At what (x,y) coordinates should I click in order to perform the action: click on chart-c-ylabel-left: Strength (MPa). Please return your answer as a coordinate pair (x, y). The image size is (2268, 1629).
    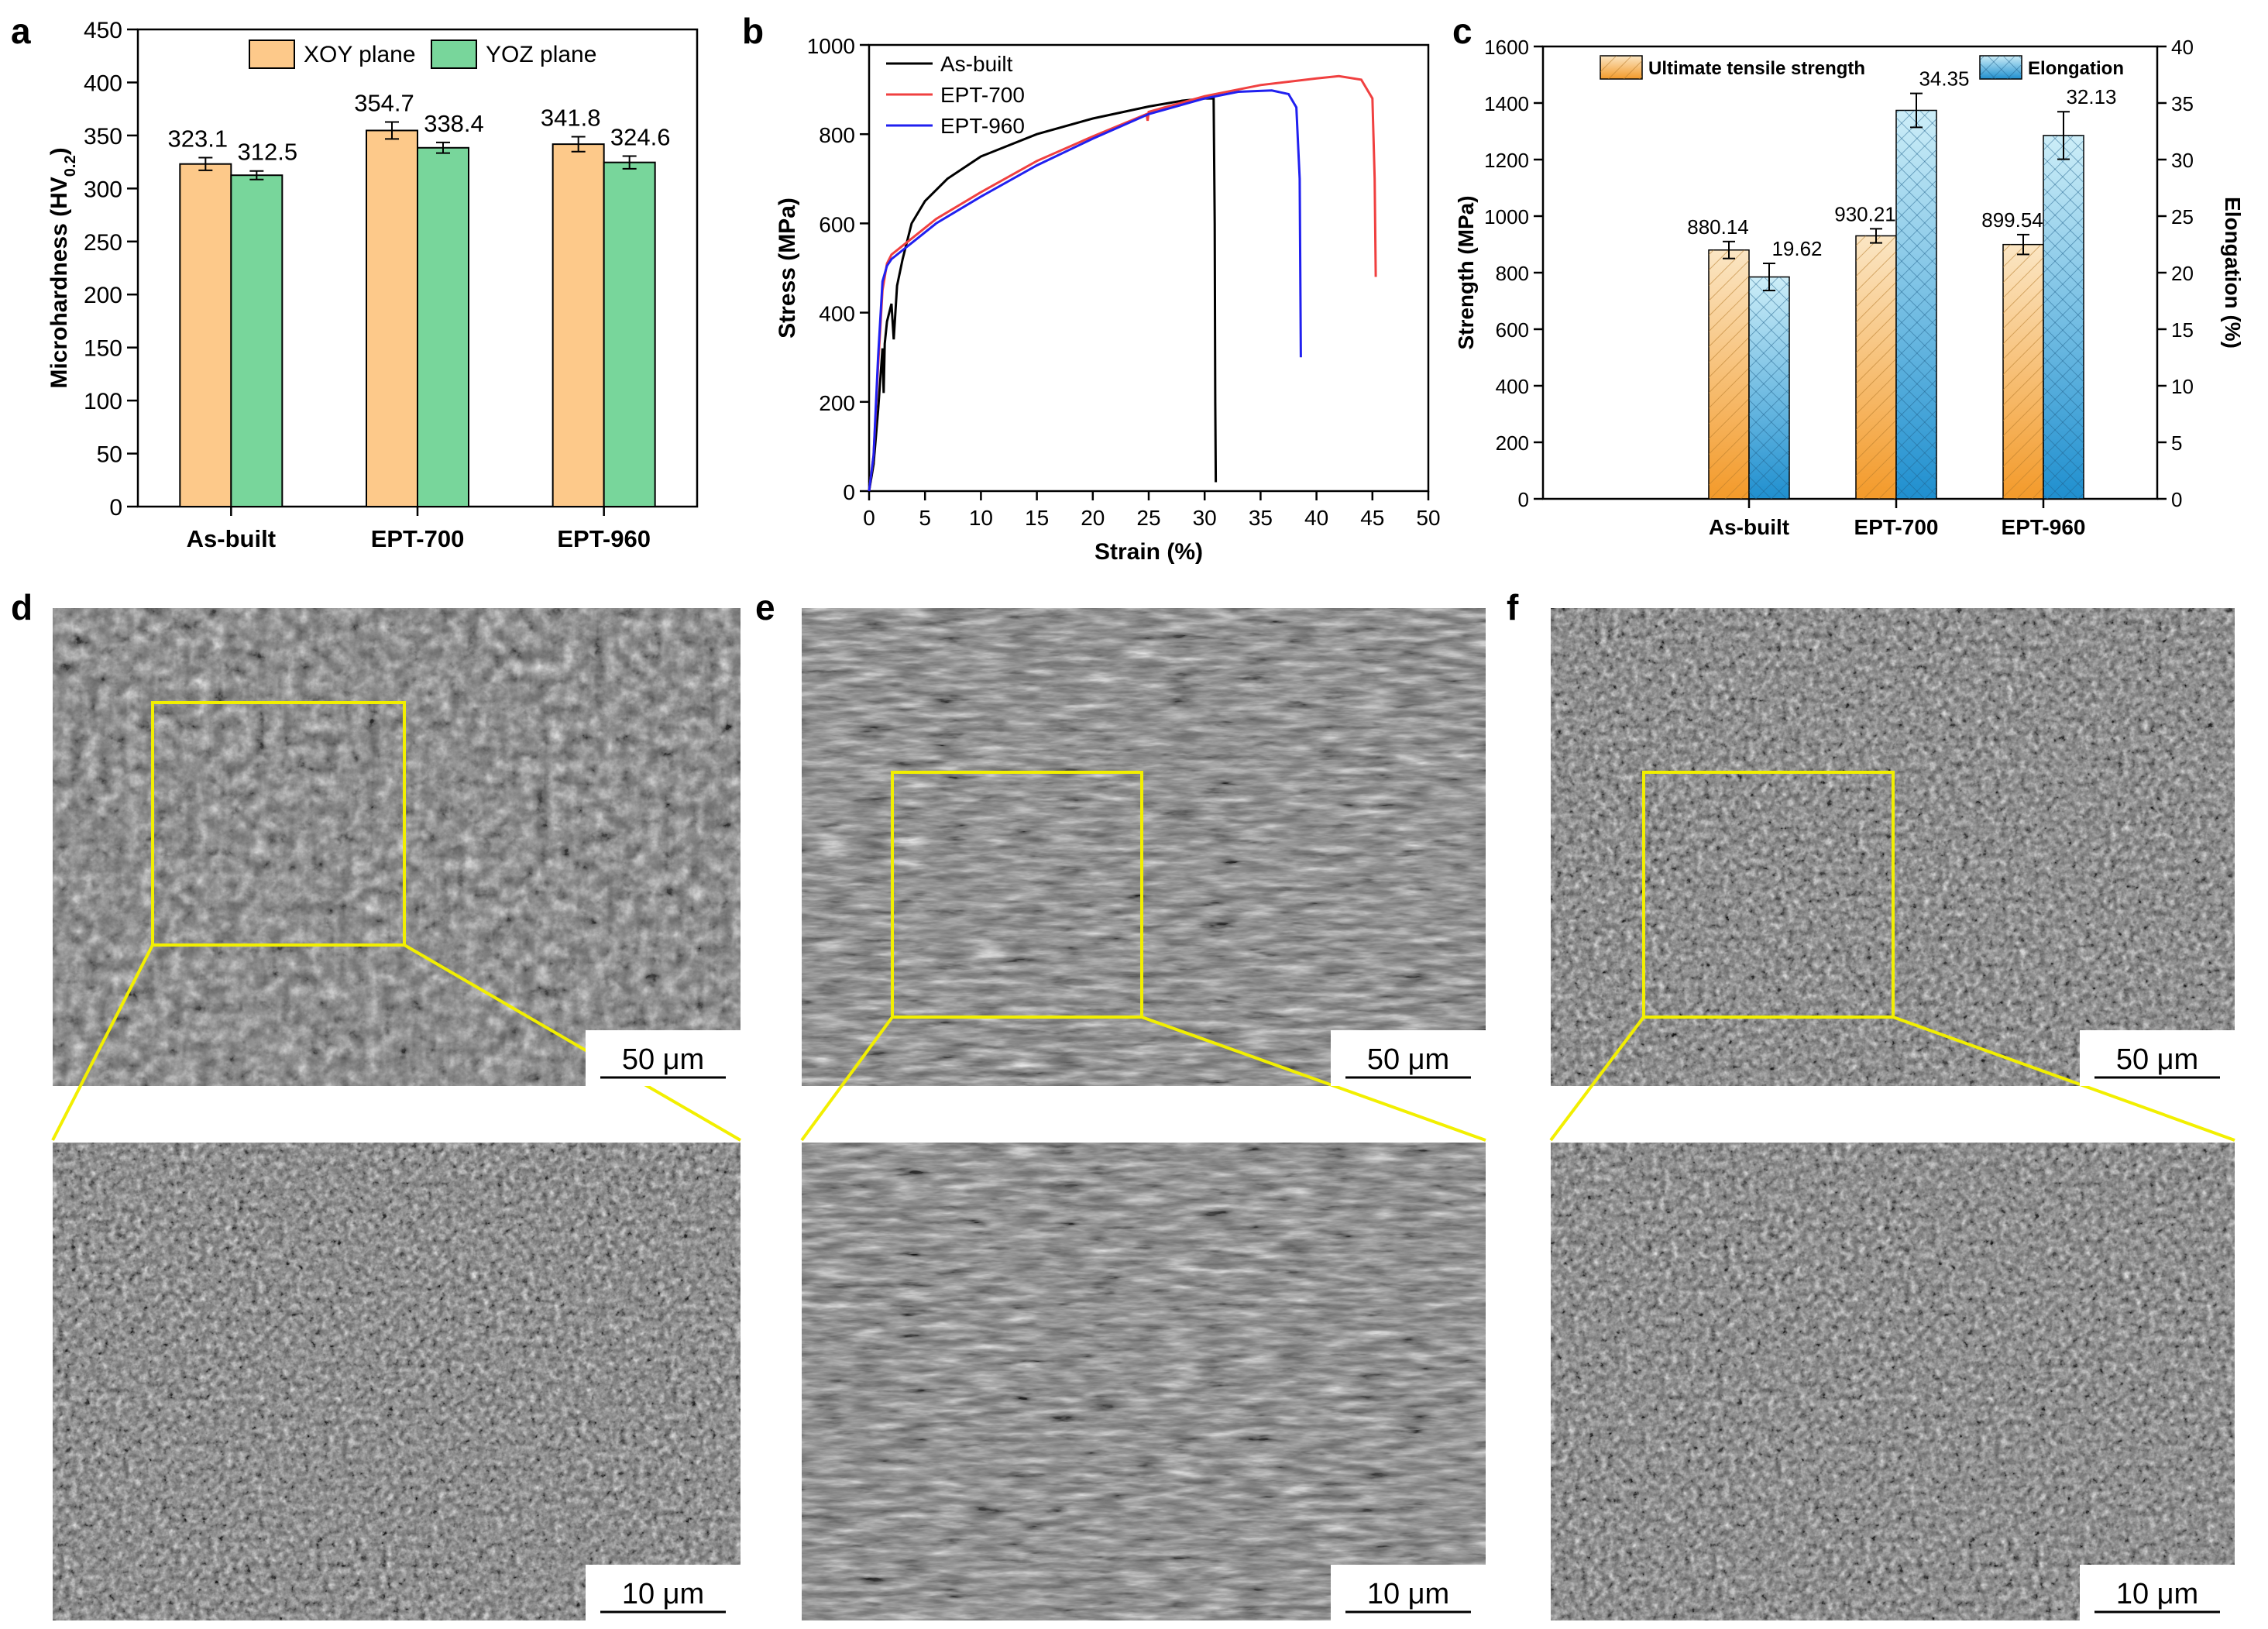
    Looking at the image, I should click on (1466, 272).